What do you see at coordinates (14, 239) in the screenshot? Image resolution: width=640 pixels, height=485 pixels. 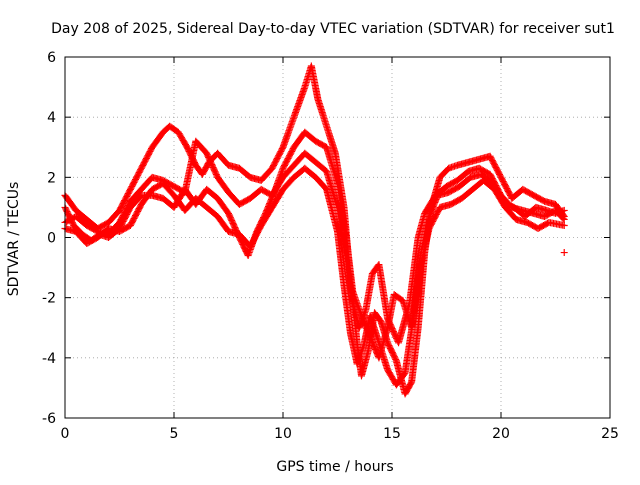 I see `y-axis-label: SDTVAR / TECUs` at bounding box center [14, 239].